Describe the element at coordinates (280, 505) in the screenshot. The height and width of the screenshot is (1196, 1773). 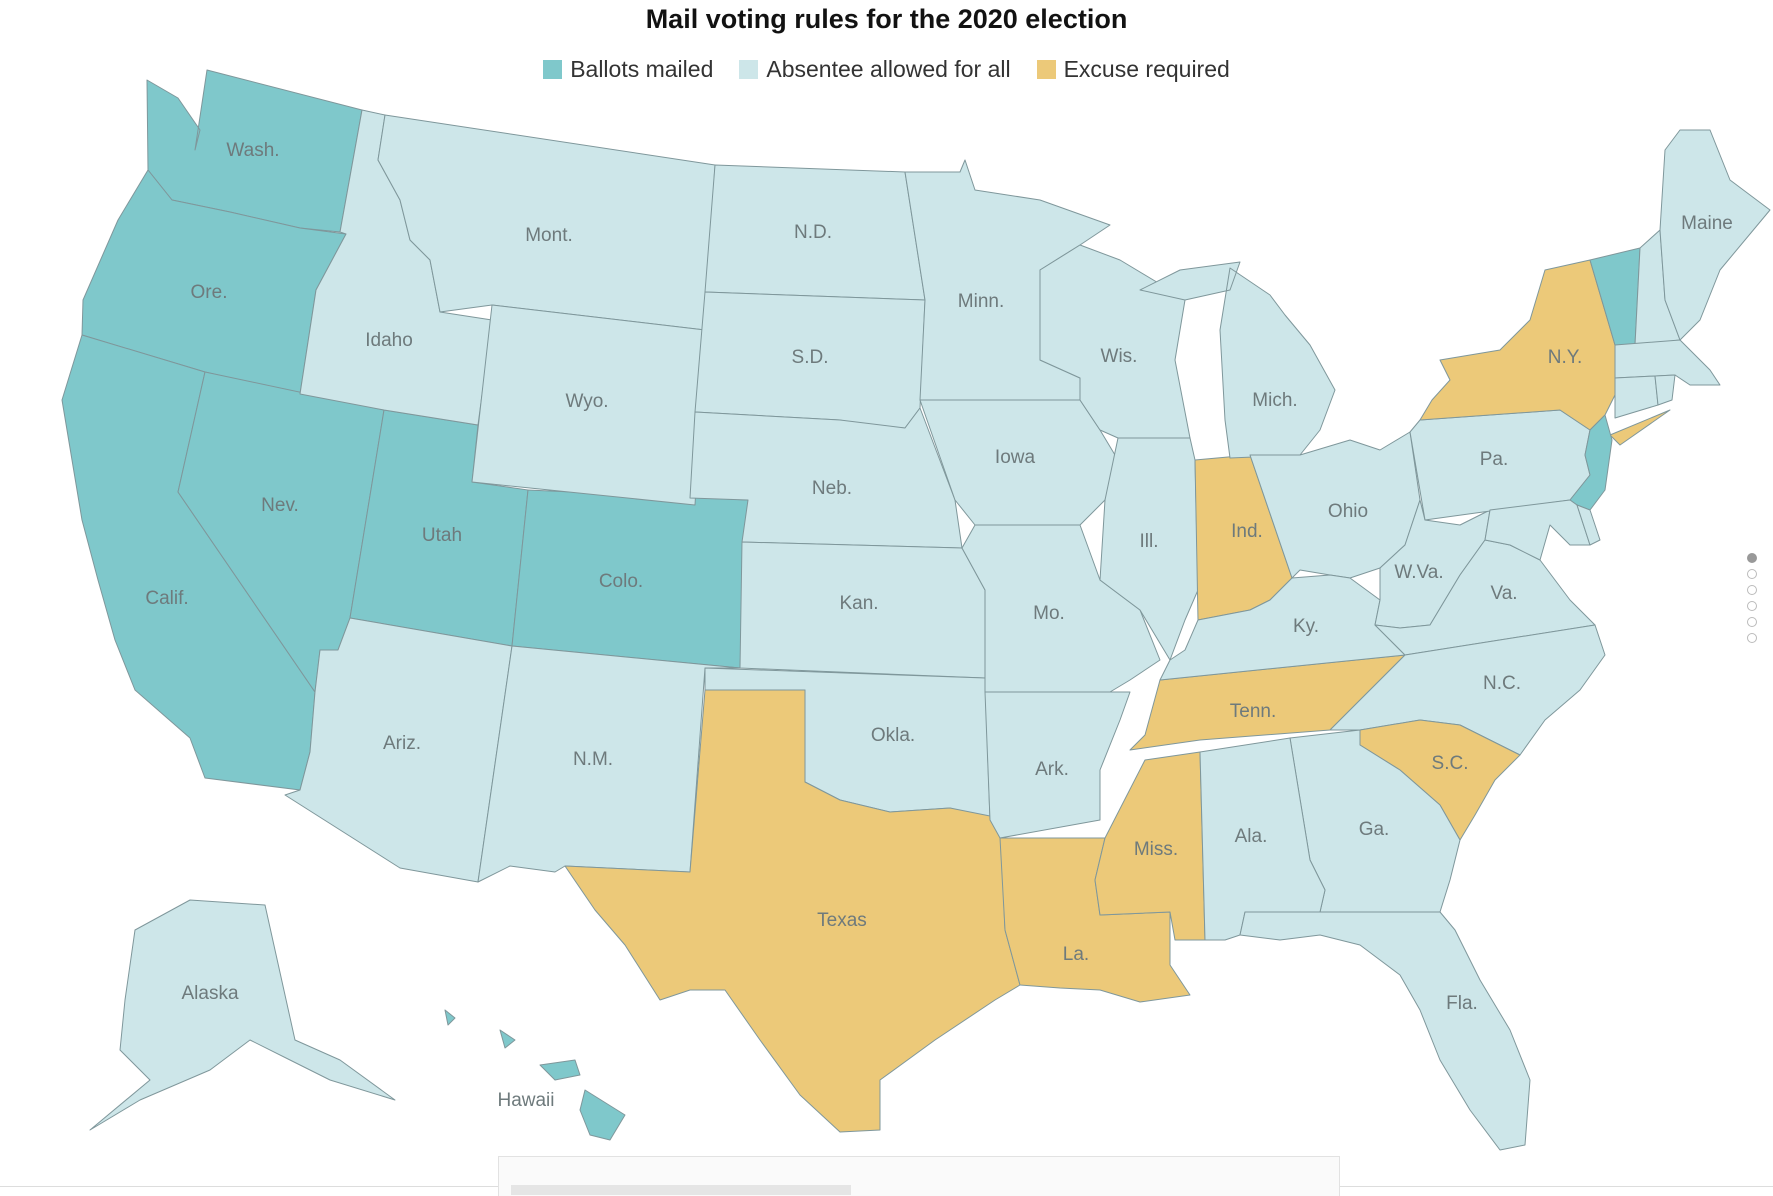
I see `label-nv: Nev.` at that location.